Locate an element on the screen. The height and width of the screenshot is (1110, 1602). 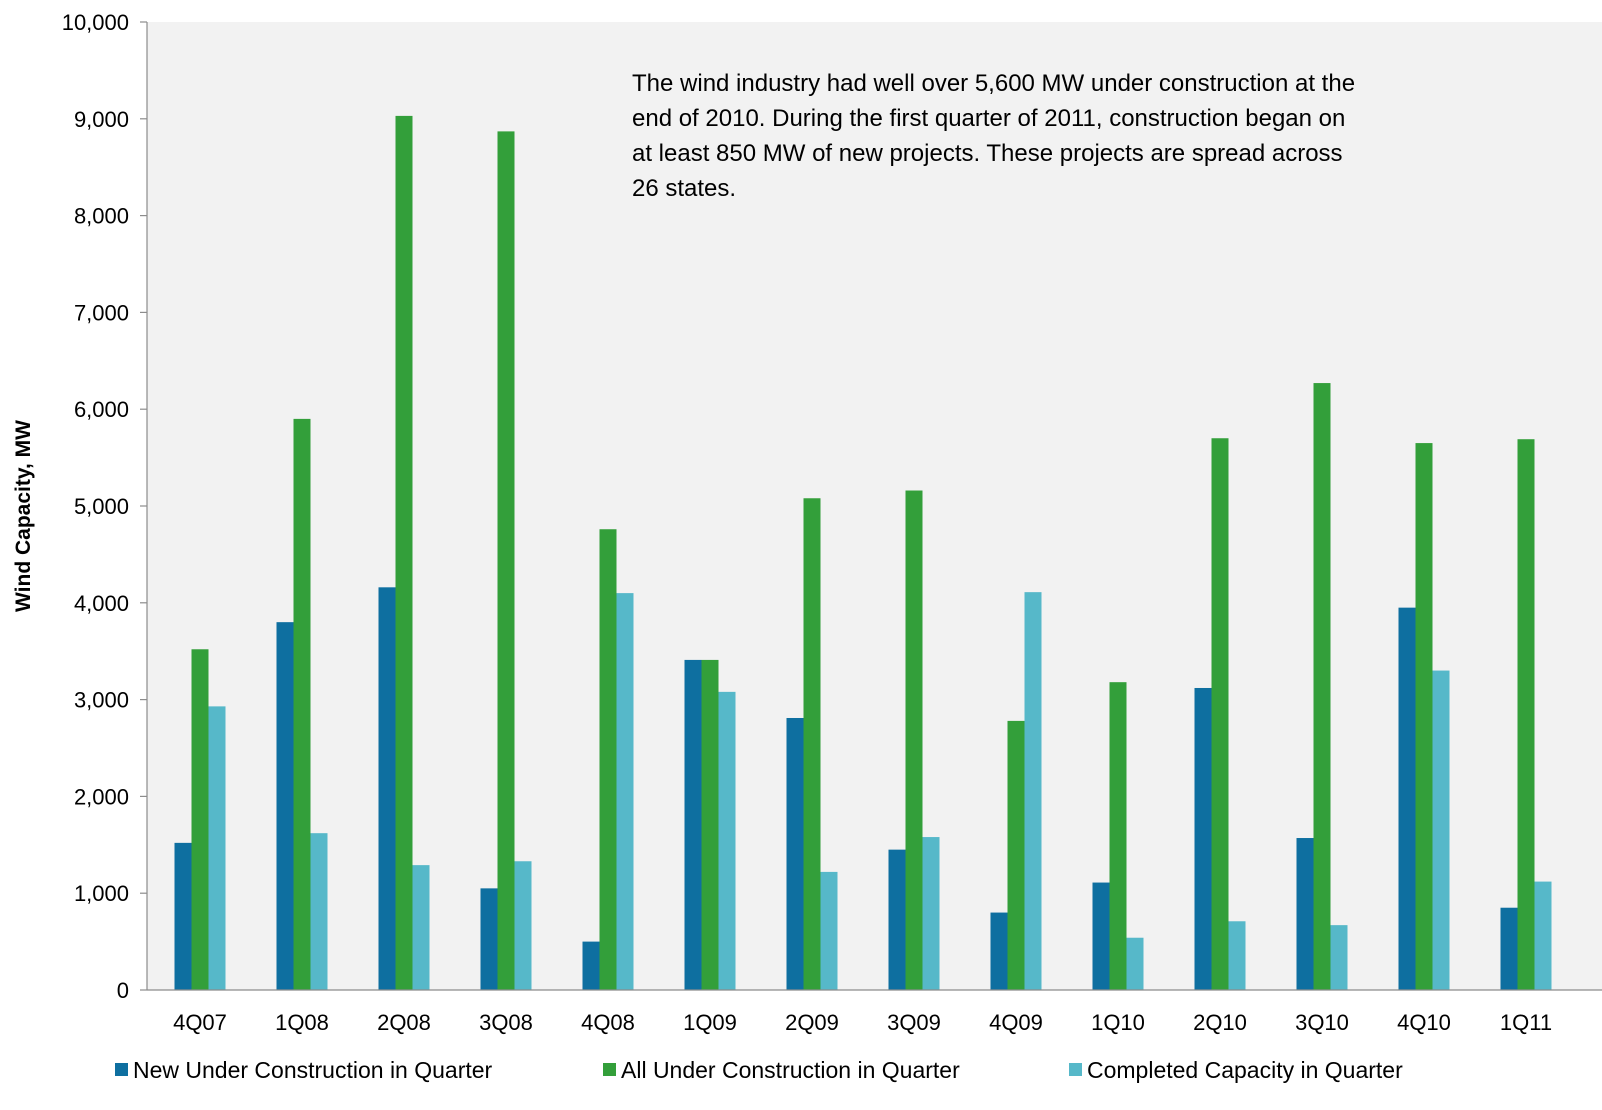
x-tick-label: 1Q11 is located at coordinates (1526, 1022).